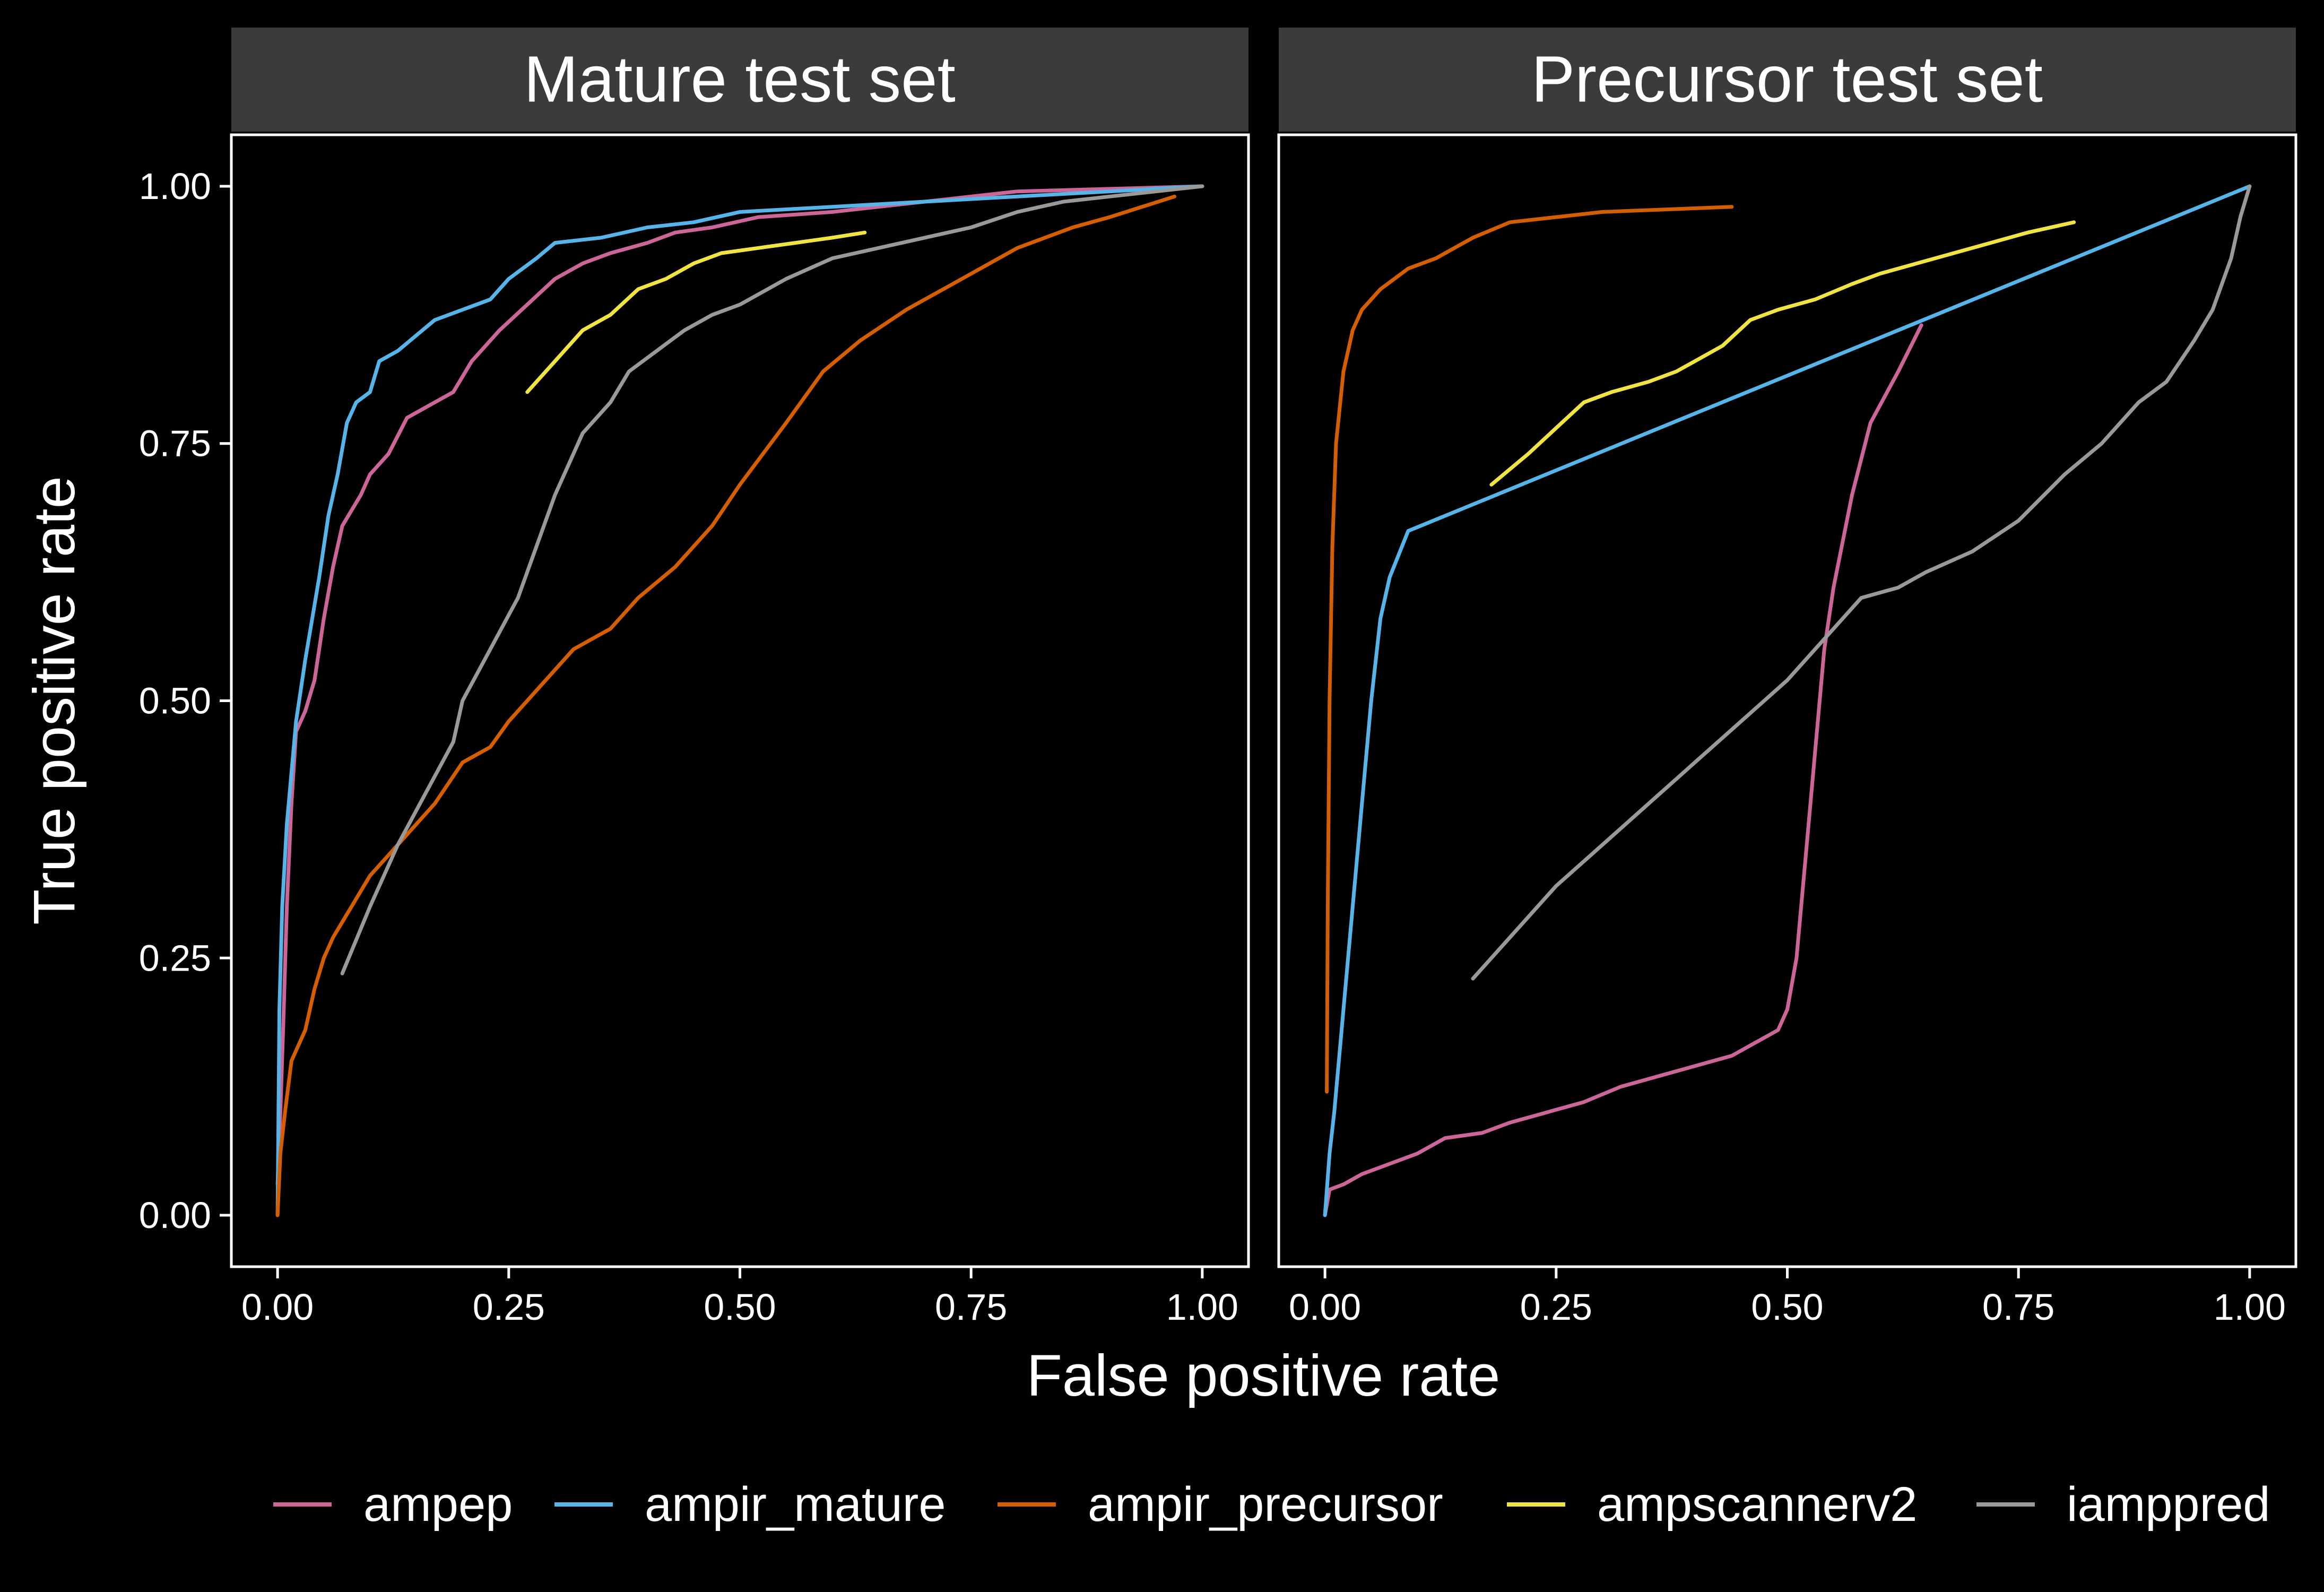 This screenshot has height=1592, width=2324. I want to click on y-ticks-mature: 0.00 0.25 0.50 0.75 1.00, so click(185, 701).